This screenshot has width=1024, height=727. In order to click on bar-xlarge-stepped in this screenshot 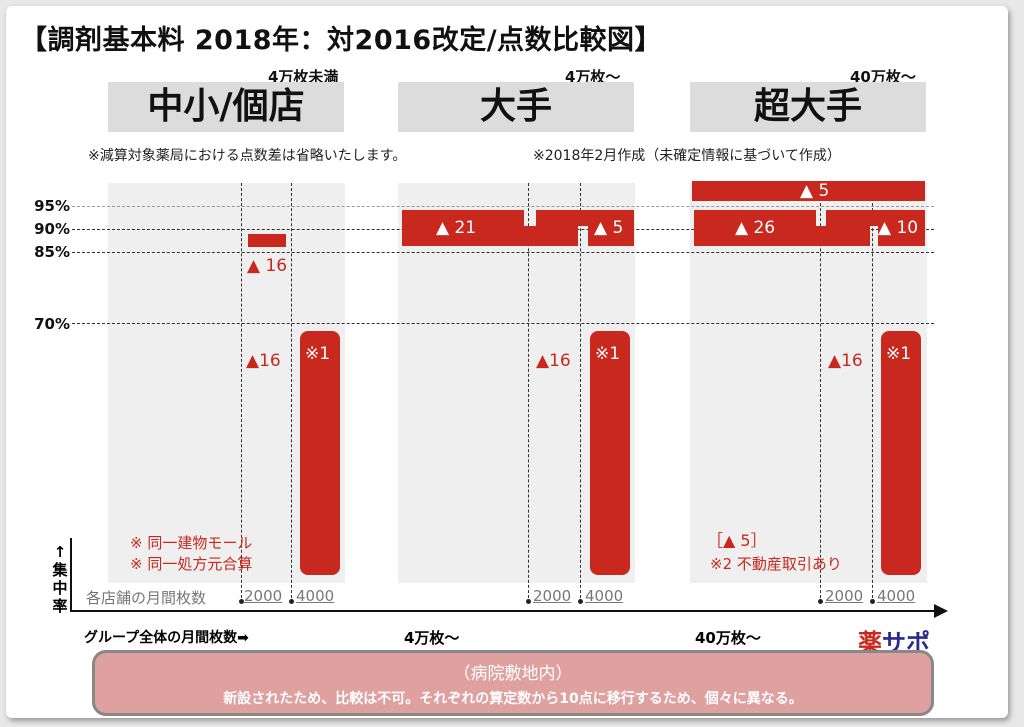, I will do `click(809, 228)`.